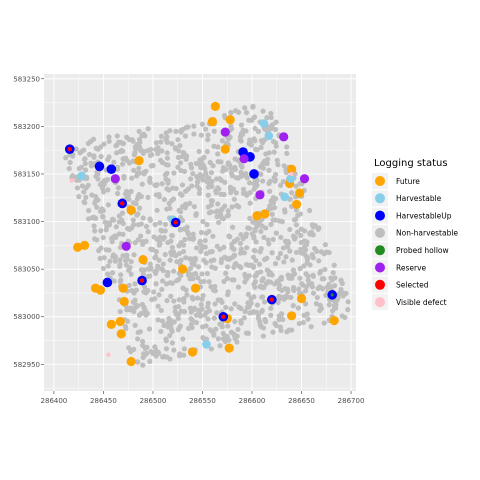 This screenshot has width=480, height=480. What do you see at coordinates (26, 270) in the screenshot?
I see `y-tick-label: 583050` at bounding box center [26, 270].